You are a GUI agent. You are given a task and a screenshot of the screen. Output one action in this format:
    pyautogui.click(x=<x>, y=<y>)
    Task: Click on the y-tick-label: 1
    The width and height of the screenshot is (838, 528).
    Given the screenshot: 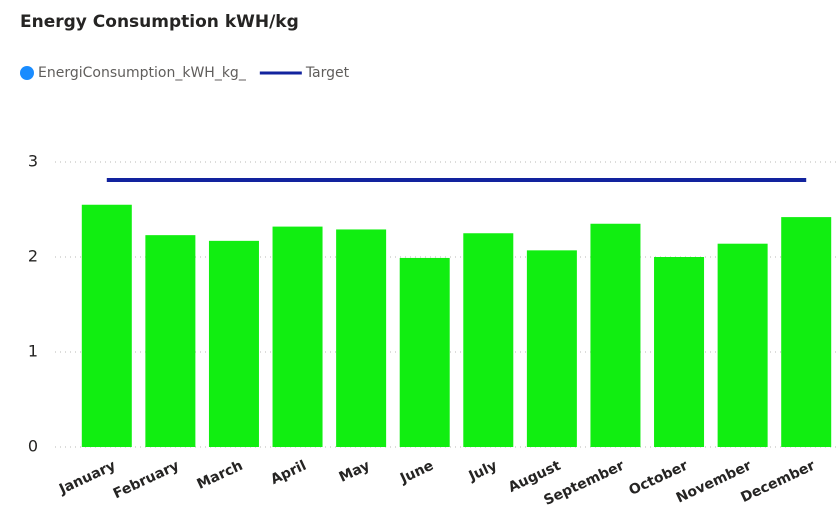 What is the action you would take?
    pyautogui.click(x=33, y=351)
    